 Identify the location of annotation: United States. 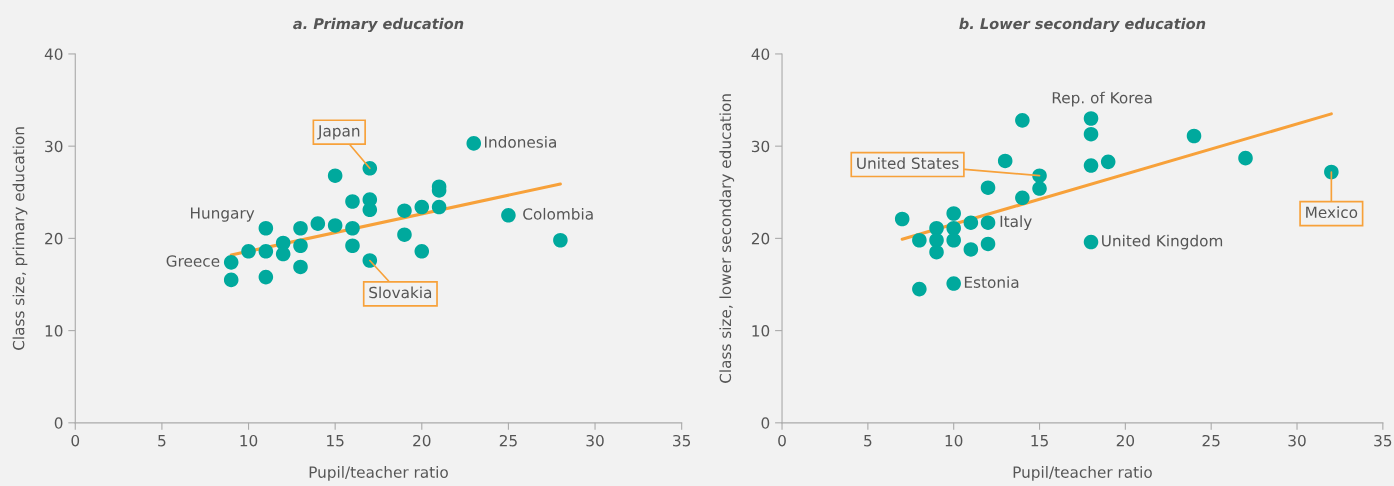
(908, 163).